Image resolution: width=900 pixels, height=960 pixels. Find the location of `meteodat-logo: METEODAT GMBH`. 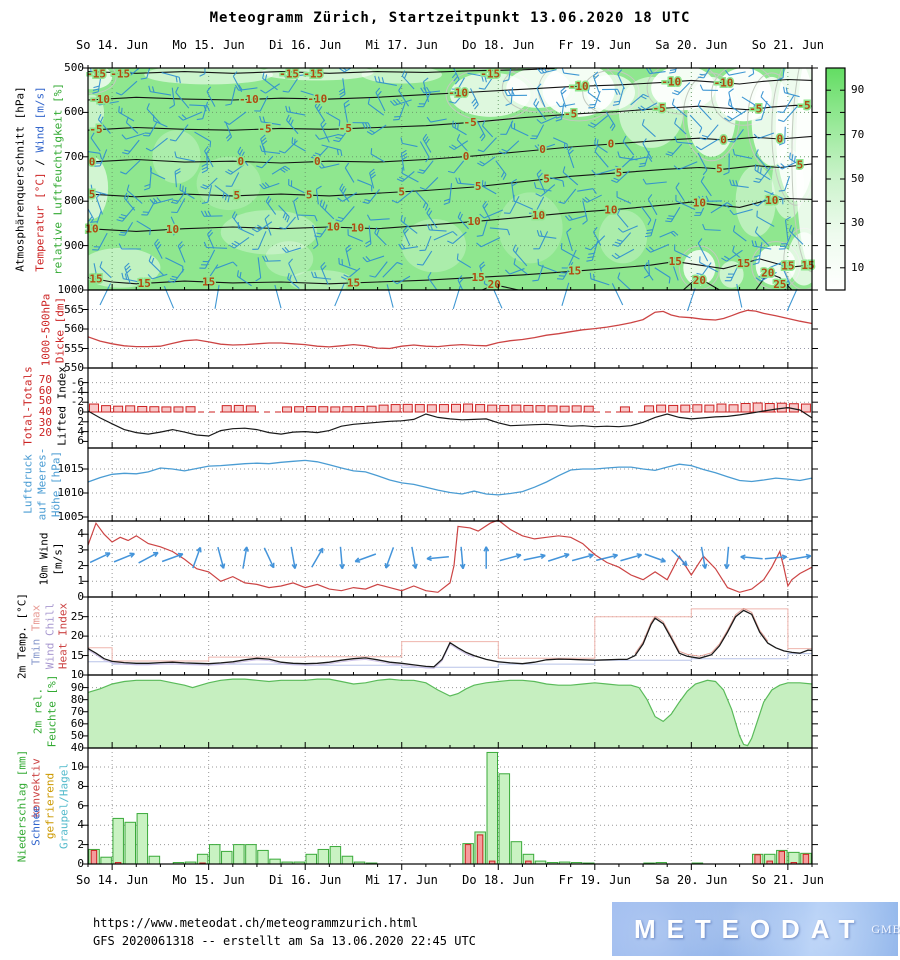

meteodat-logo: METEODAT GMBH is located at coordinates (756, 929).